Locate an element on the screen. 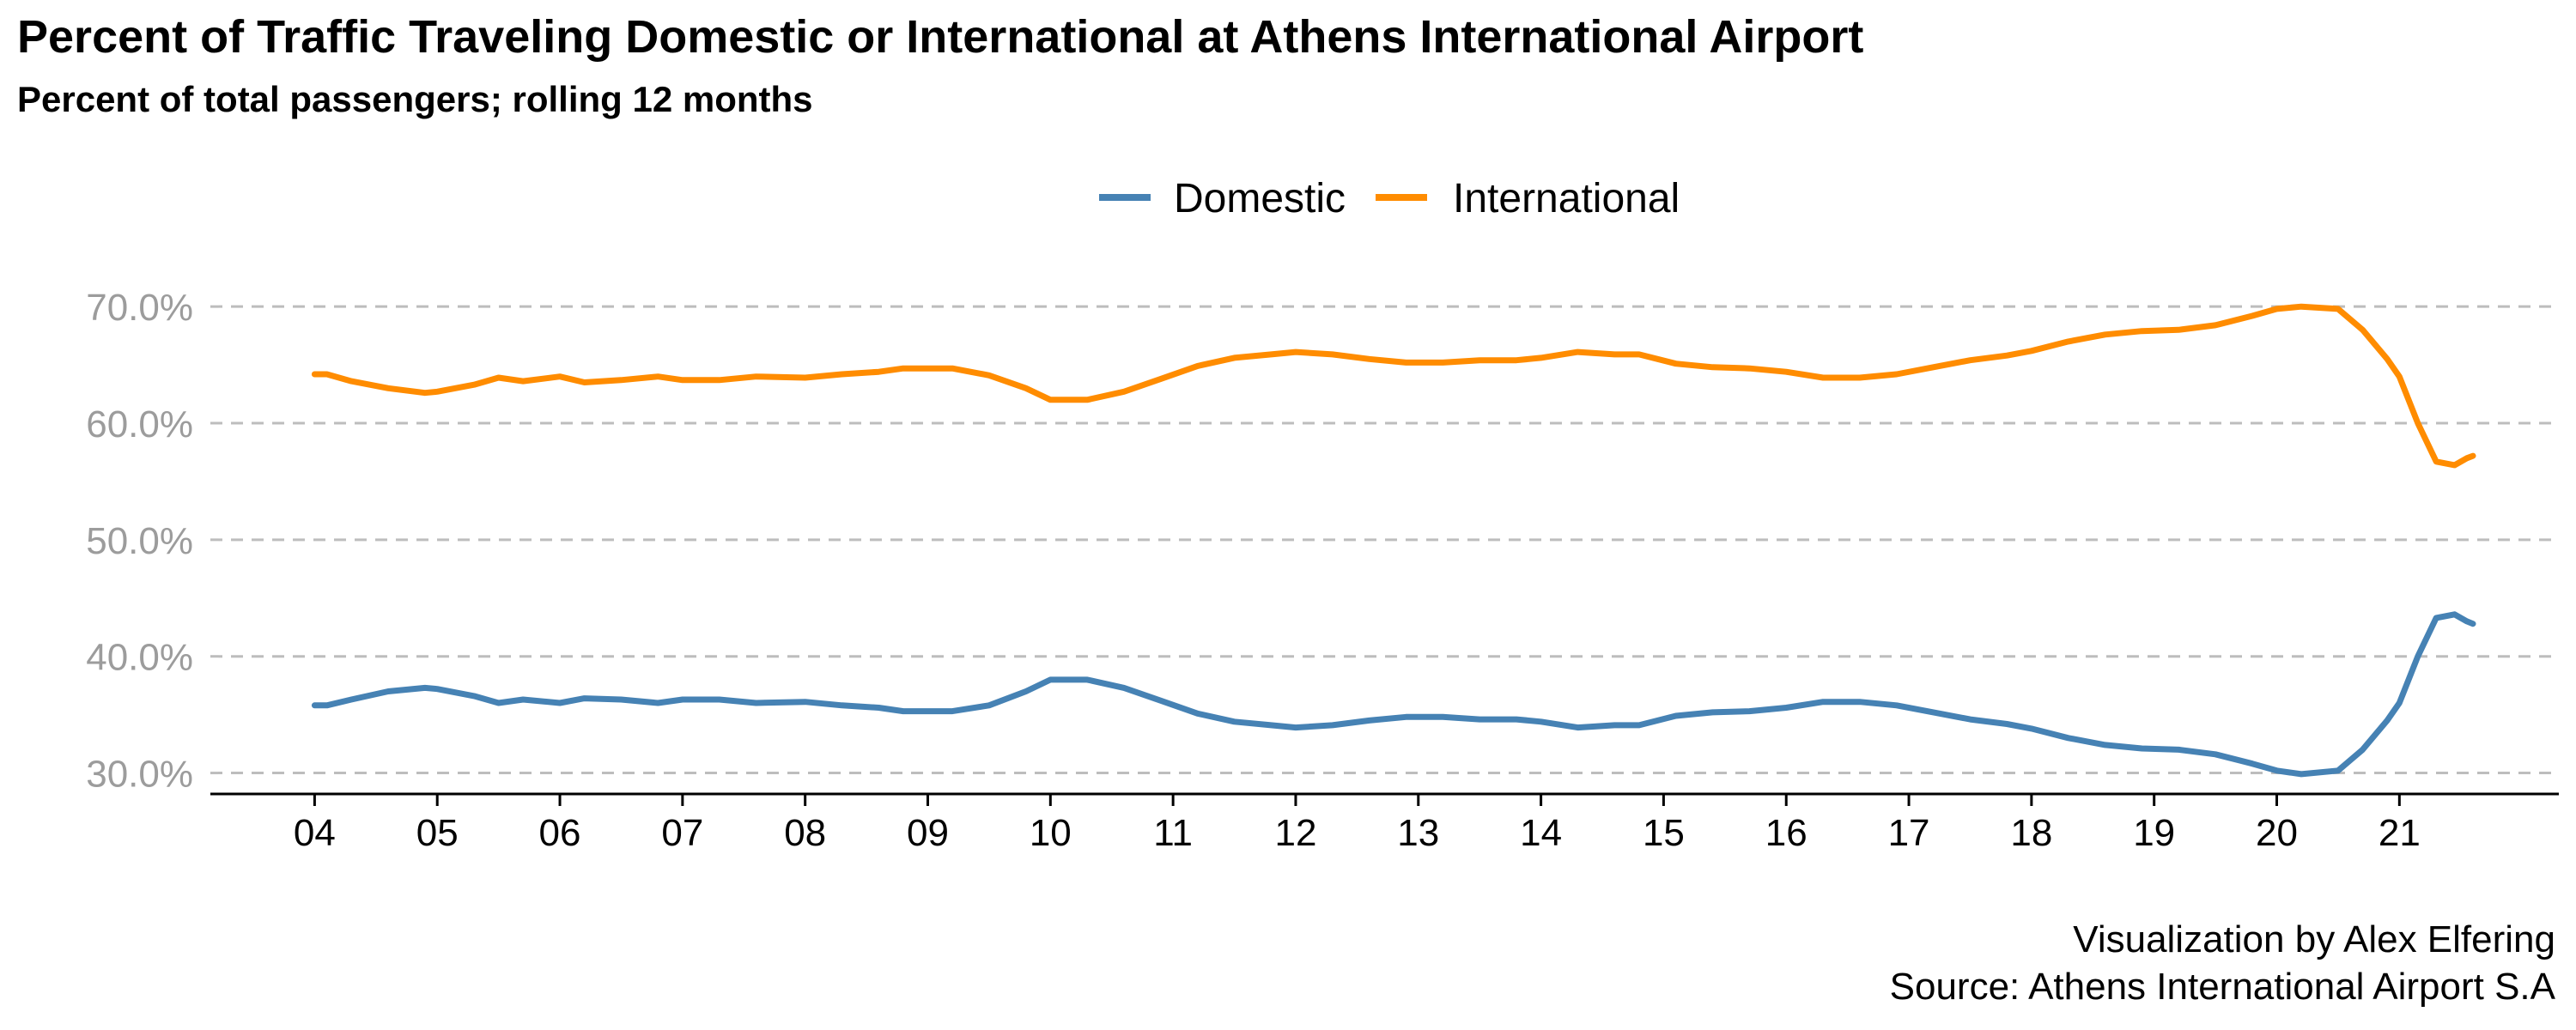 The image size is (2576, 1030). caption-source: Source: Athens International Airport S.A is located at coordinates (2222, 987).